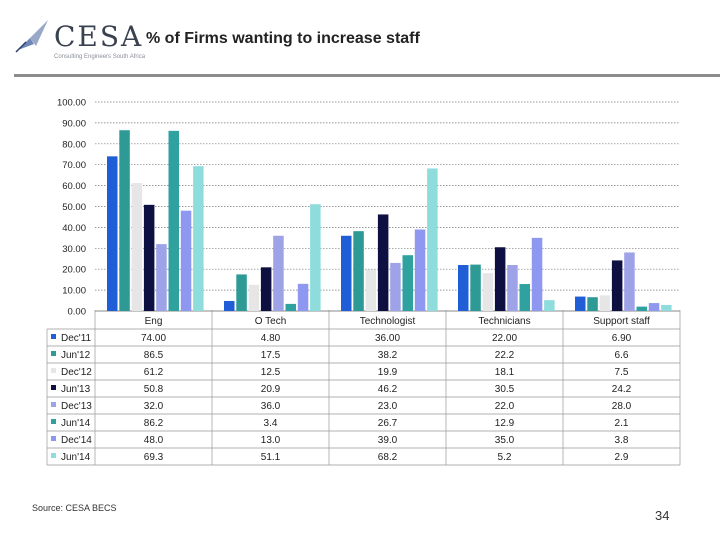 The height and width of the screenshot is (540, 720). I want to click on data-label: 26.7, so click(388, 423).